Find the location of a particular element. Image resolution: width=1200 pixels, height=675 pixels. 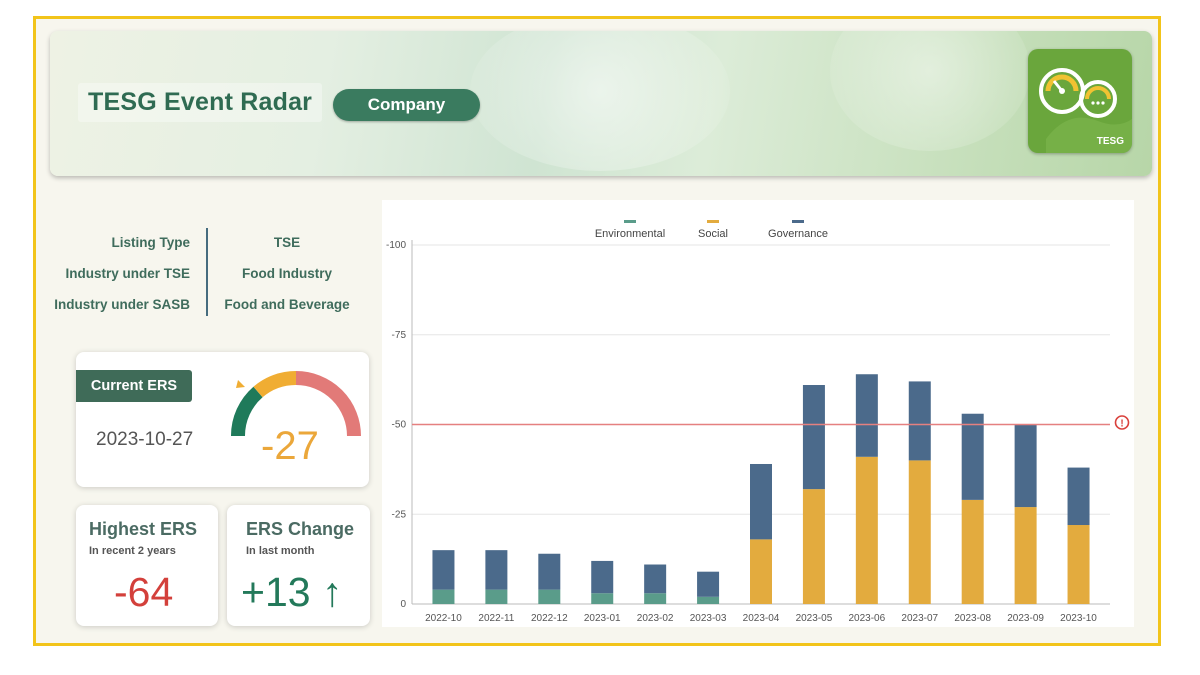

x-tick-label: 2023-10 is located at coordinates (1078, 618).